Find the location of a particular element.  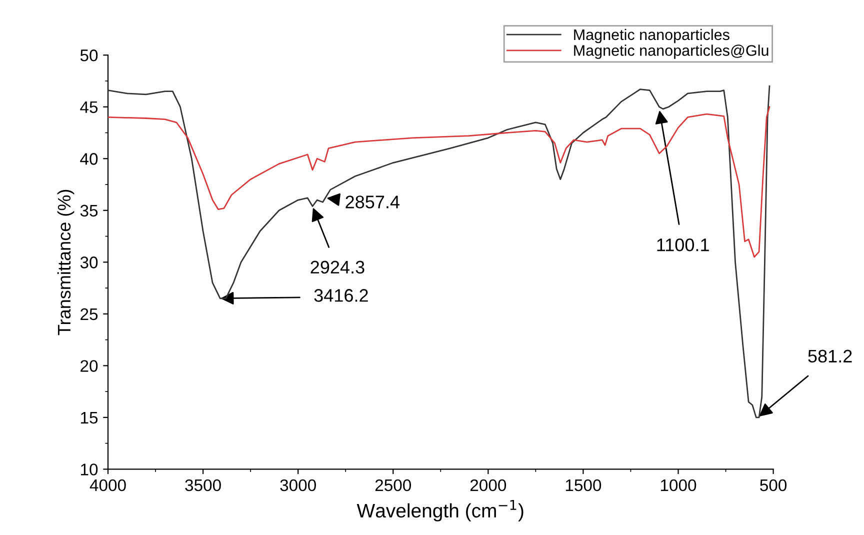

annotation: 2924.3 is located at coordinates (337, 267).